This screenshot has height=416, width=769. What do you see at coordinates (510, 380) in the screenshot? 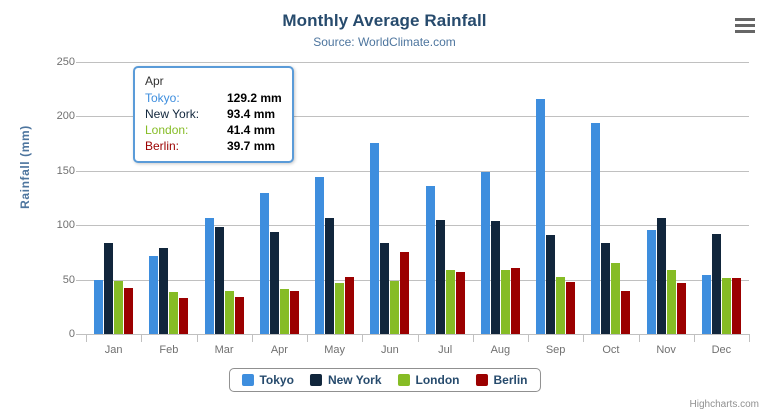
I see `legend-label: Berlin` at bounding box center [510, 380].